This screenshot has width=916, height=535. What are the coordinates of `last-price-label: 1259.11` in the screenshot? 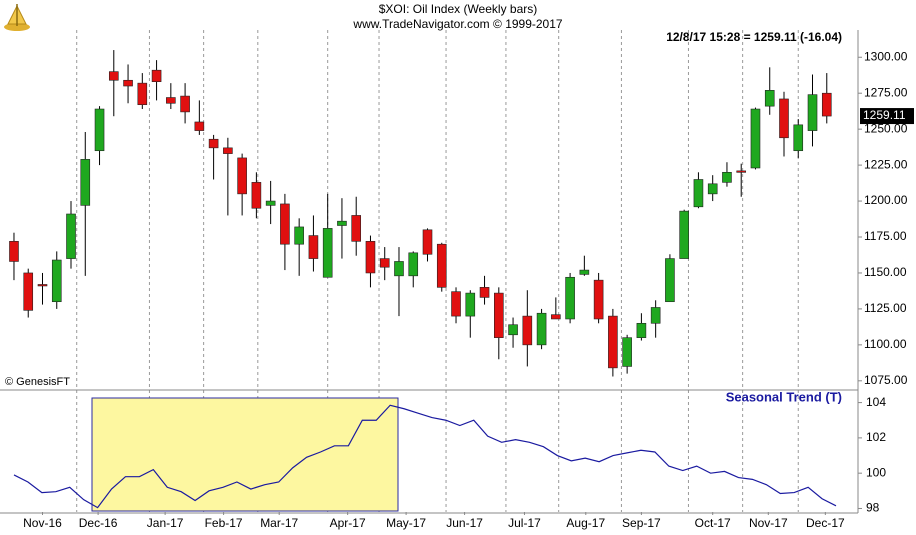 It's located at (884, 115).